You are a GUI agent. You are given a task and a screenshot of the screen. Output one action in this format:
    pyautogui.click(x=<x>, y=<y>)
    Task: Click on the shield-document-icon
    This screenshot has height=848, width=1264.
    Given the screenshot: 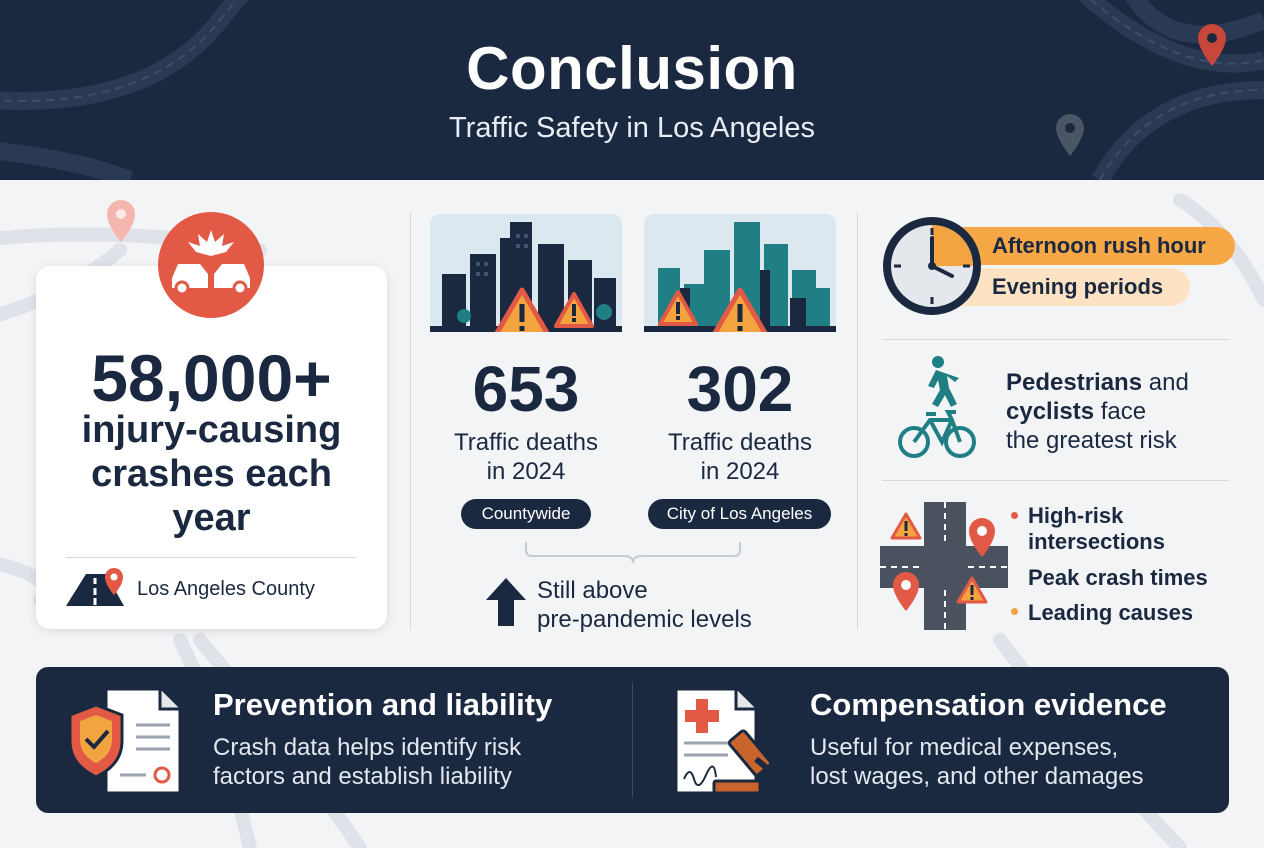 What is the action you would take?
    pyautogui.click(x=125, y=741)
    